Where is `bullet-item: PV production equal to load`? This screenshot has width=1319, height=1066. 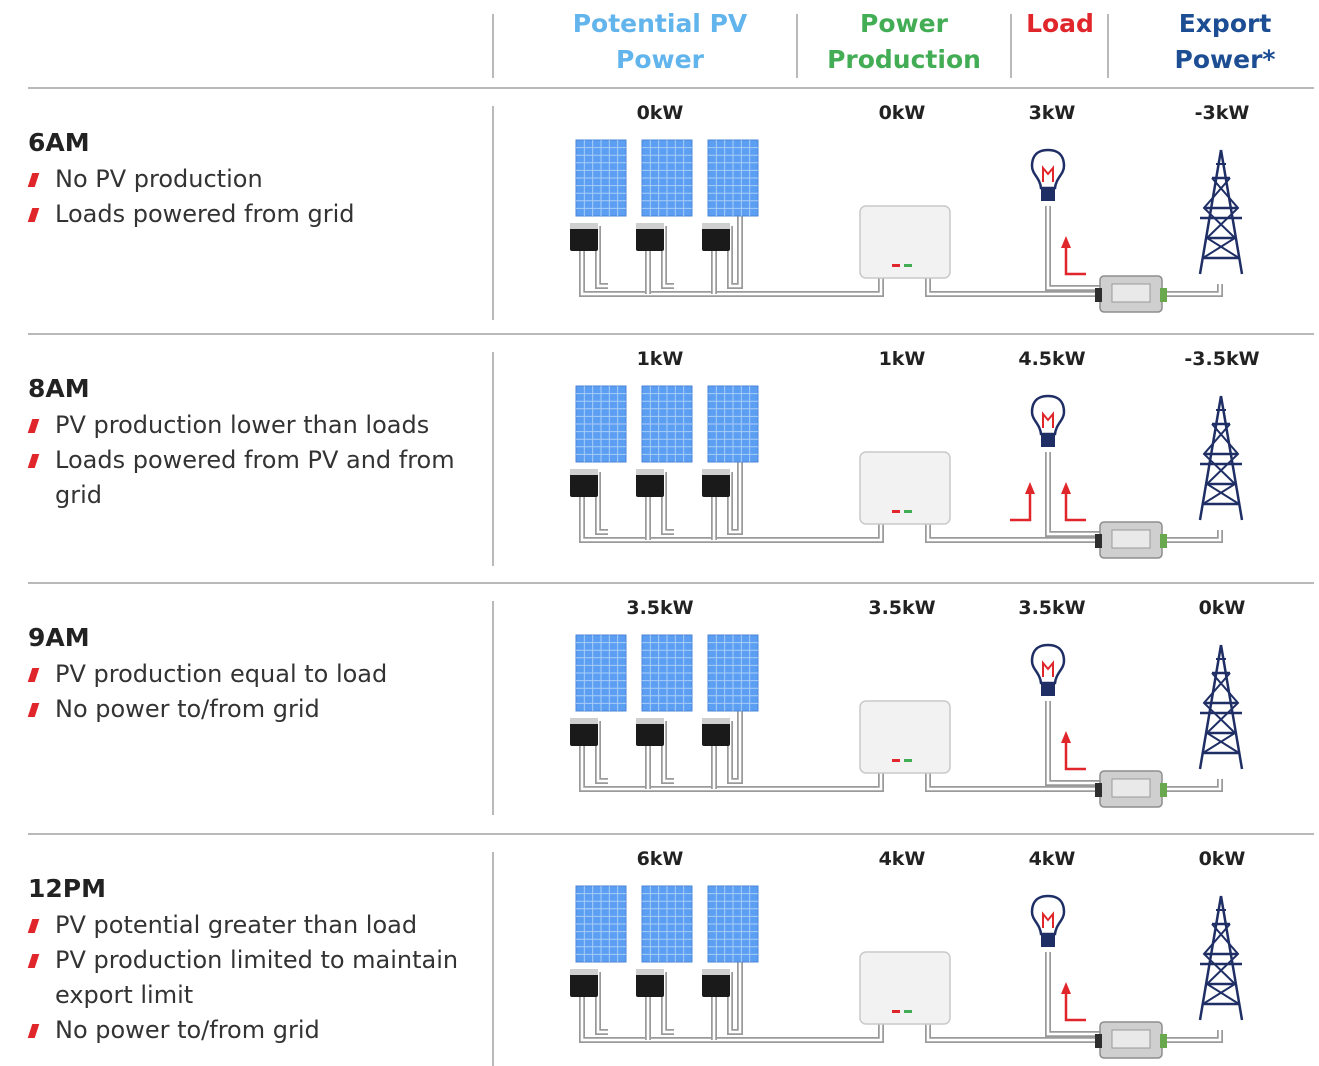
bullet-item: PV production equal to load is located at coordinates (247, 674).